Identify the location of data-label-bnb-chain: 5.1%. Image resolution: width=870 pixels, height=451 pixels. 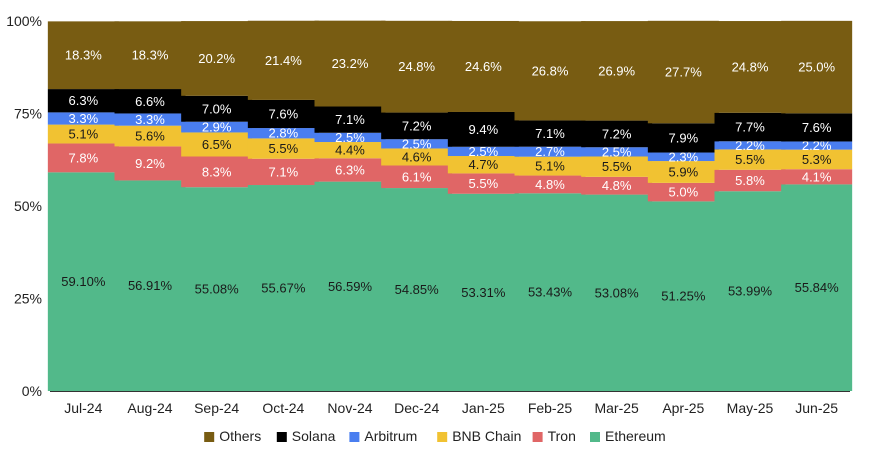
(84, 134).